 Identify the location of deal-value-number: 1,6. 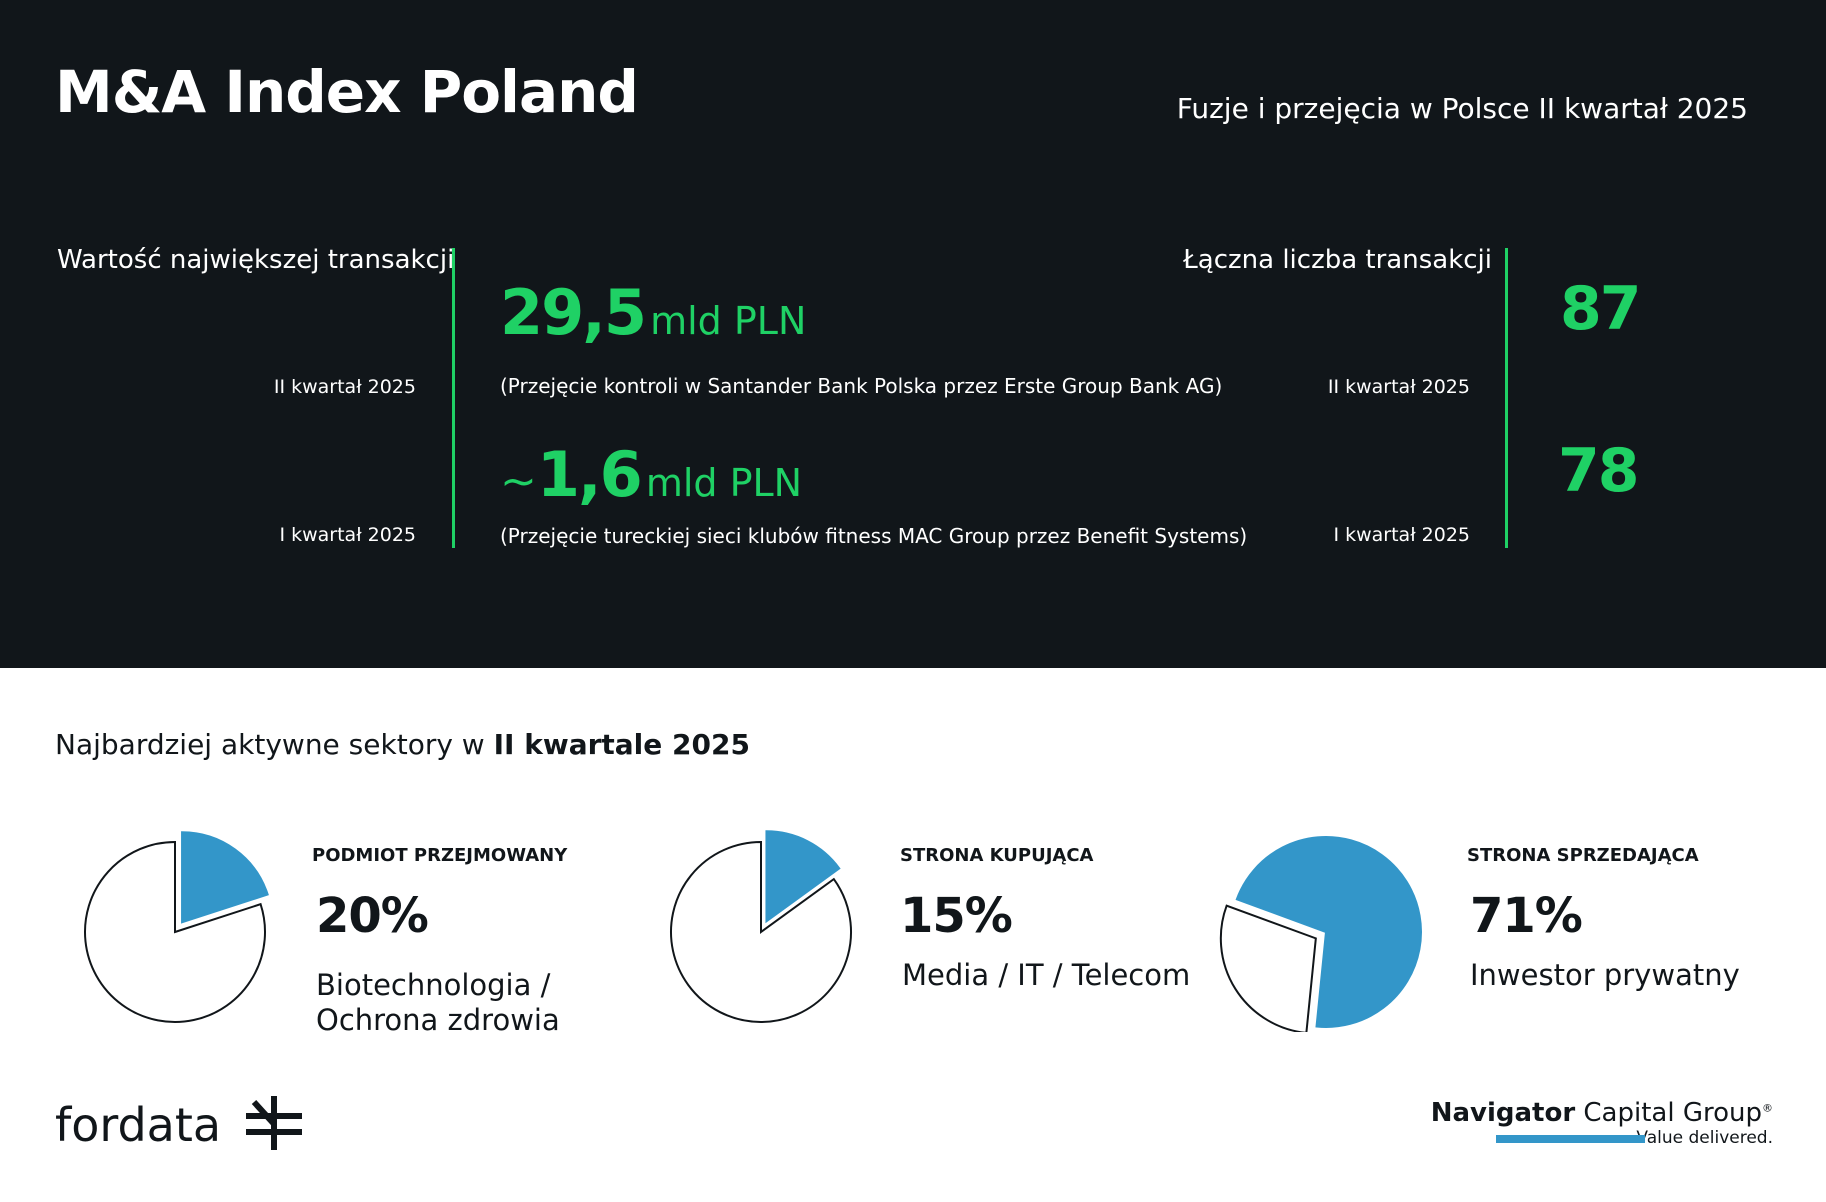
(589, 474).